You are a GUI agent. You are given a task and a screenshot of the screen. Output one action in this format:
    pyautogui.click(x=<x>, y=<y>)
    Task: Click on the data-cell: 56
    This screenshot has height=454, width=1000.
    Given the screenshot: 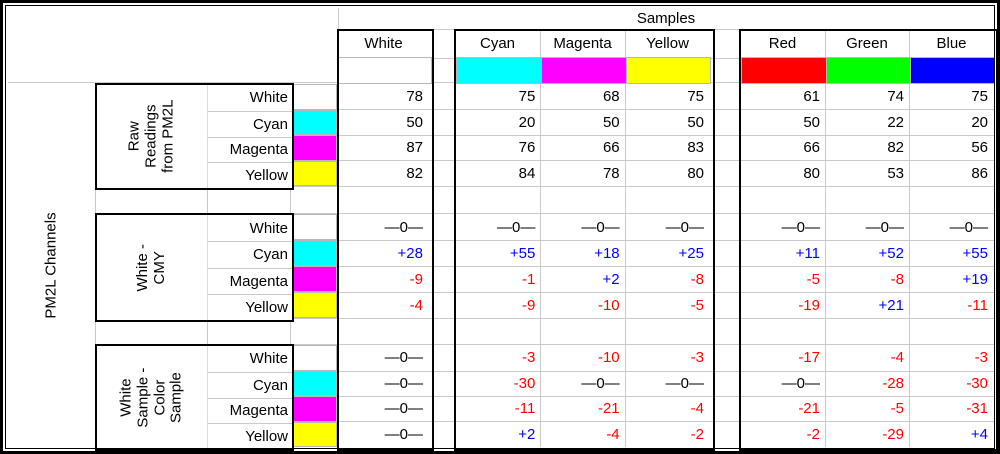 What is the action you would take?
    pyautogui.click(x=979, y=148)
    